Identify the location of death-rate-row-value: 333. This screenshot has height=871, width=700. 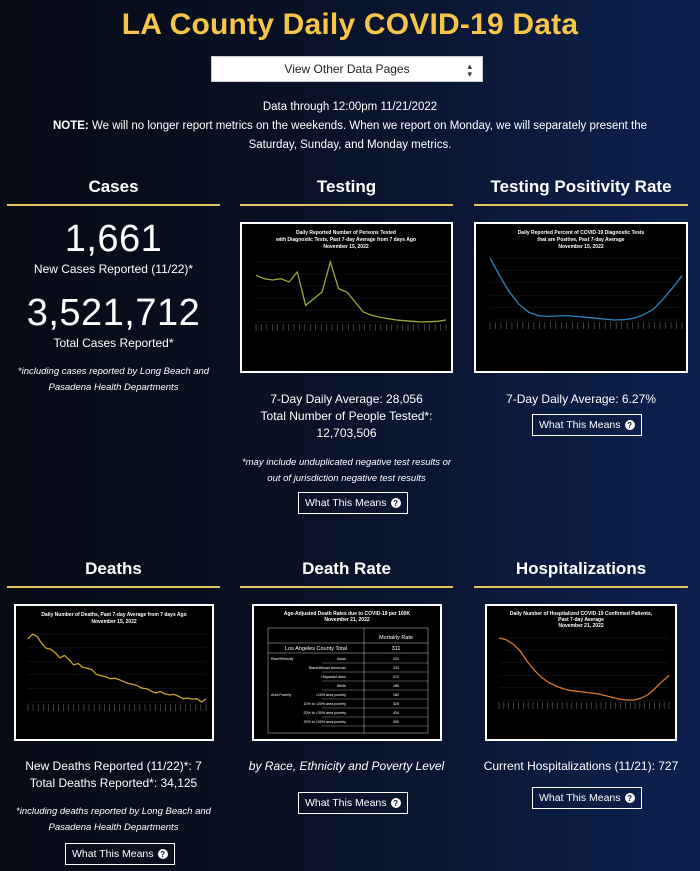
(396, 668).